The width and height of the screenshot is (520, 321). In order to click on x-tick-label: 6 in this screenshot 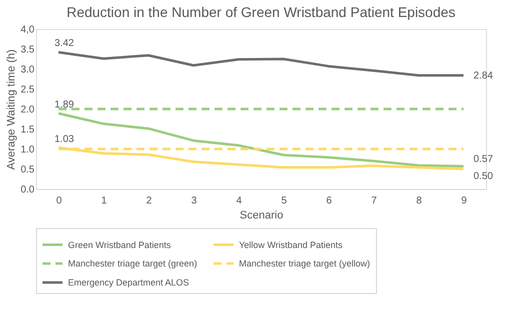, I will do `click(329, 201)`.